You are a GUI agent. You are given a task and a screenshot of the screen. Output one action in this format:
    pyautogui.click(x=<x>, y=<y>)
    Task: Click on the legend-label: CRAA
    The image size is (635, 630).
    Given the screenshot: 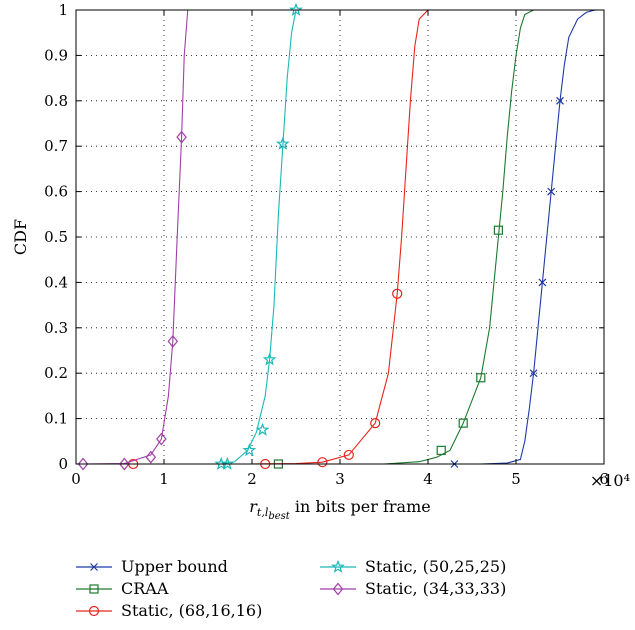 What is the action you would take?
    pyautogui.click(x=145, y=588)
    